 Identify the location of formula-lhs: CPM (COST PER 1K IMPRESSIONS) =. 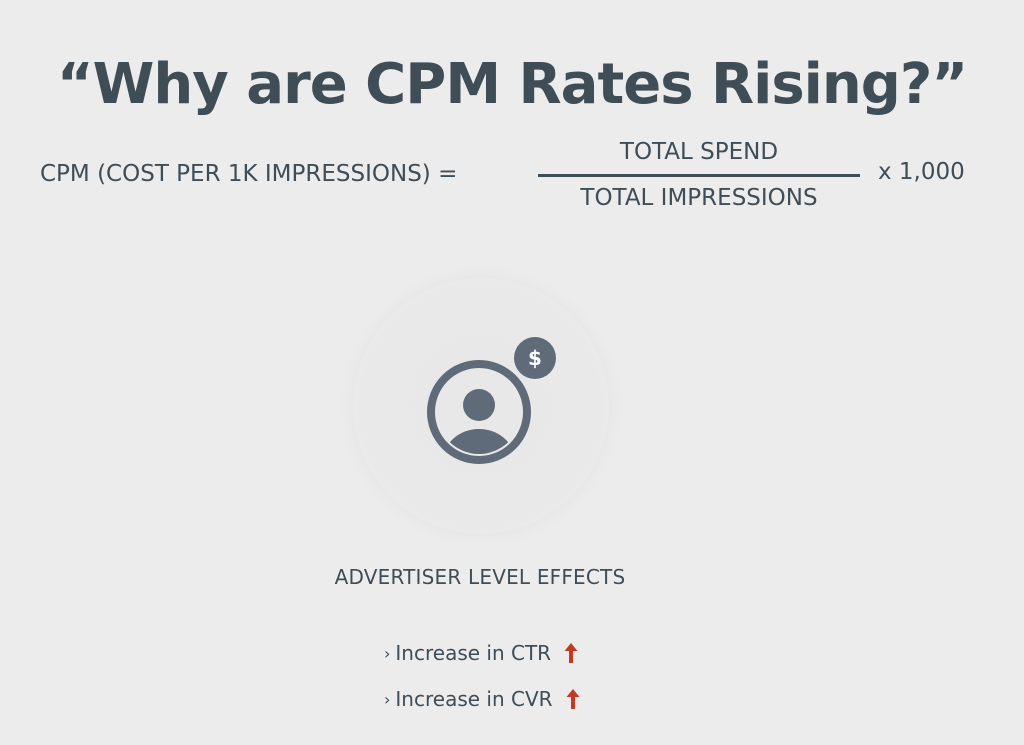
(249, 174).